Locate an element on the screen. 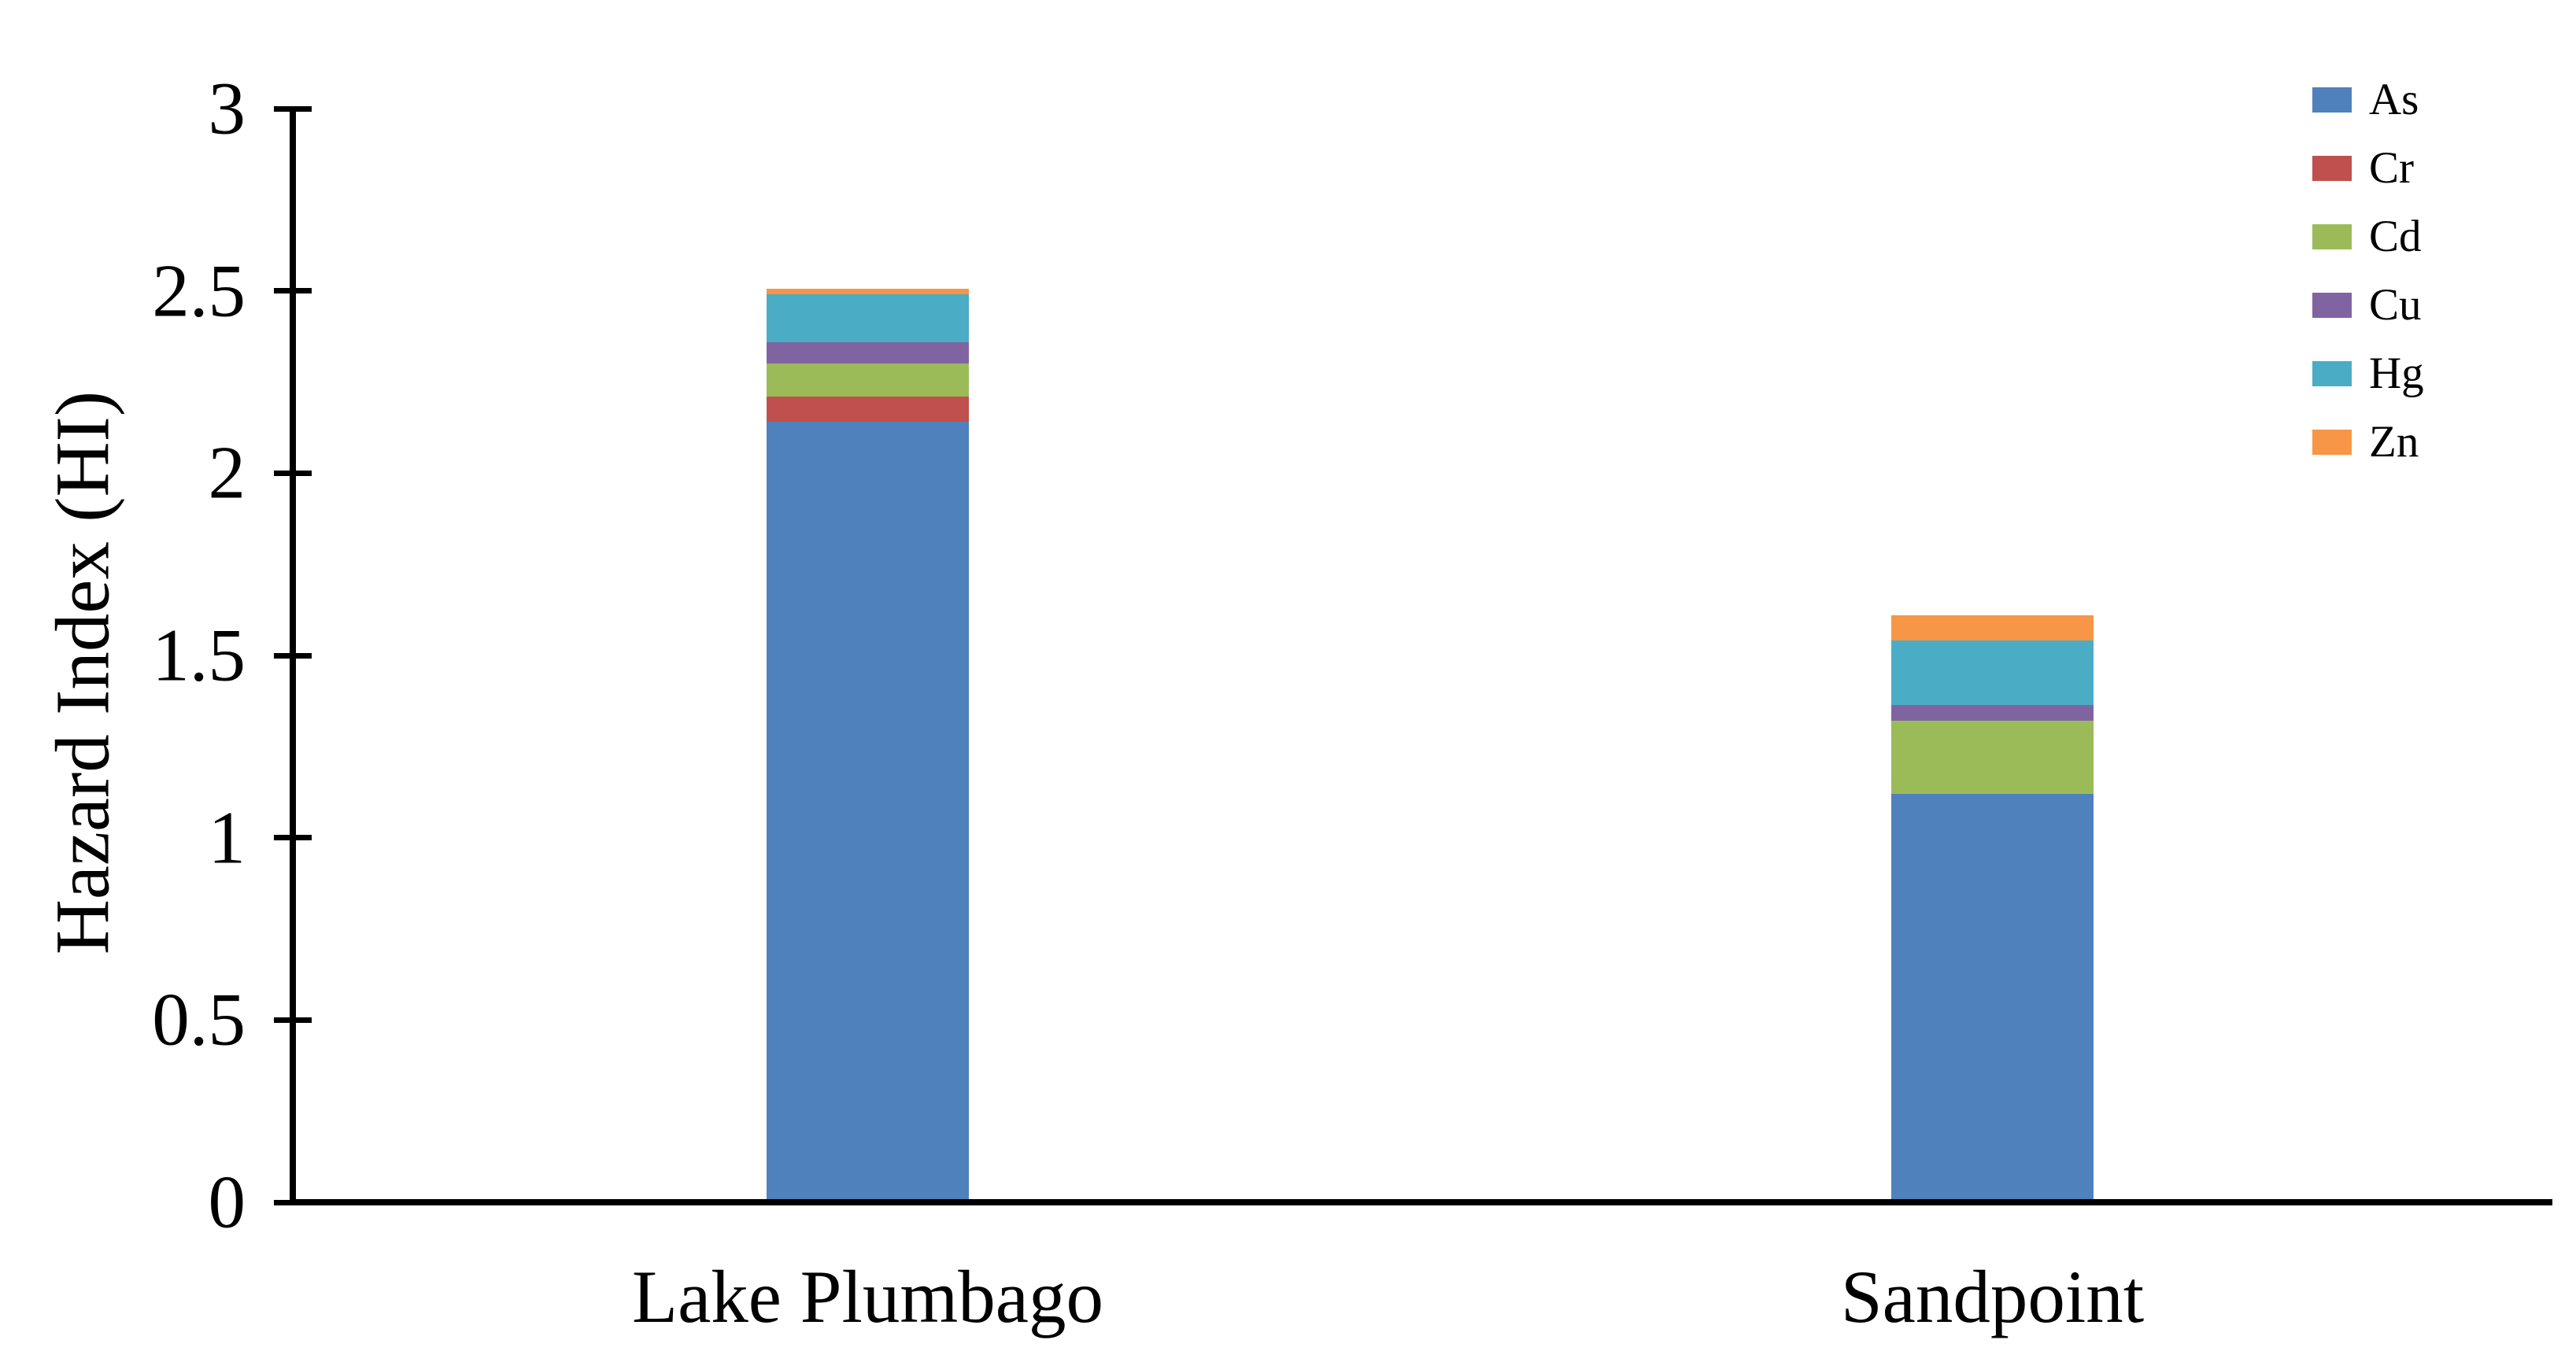  bar-segment-cd-sandpoint is located at coordinates (1992, 758).